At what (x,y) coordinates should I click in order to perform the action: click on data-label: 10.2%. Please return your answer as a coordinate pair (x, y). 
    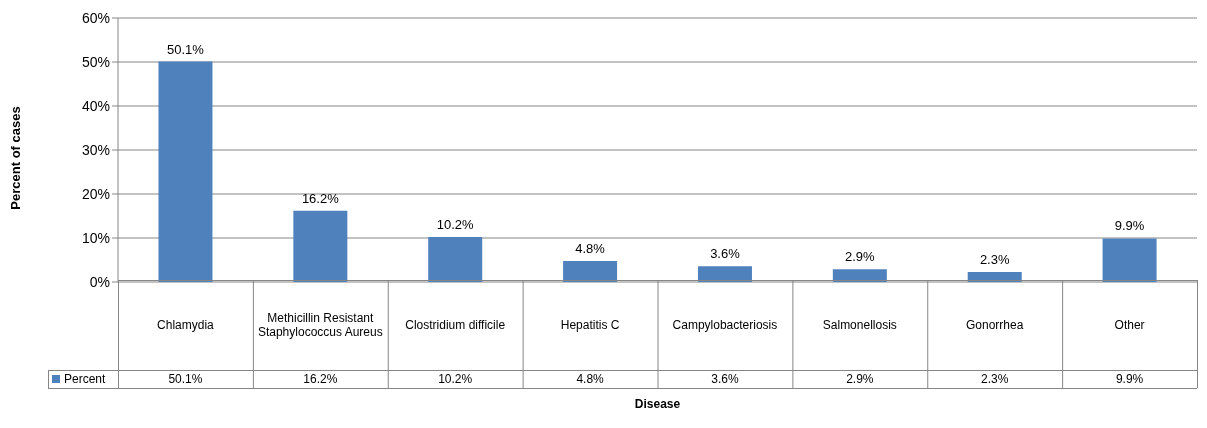
    Looking at the image, I should click on (455, 379).